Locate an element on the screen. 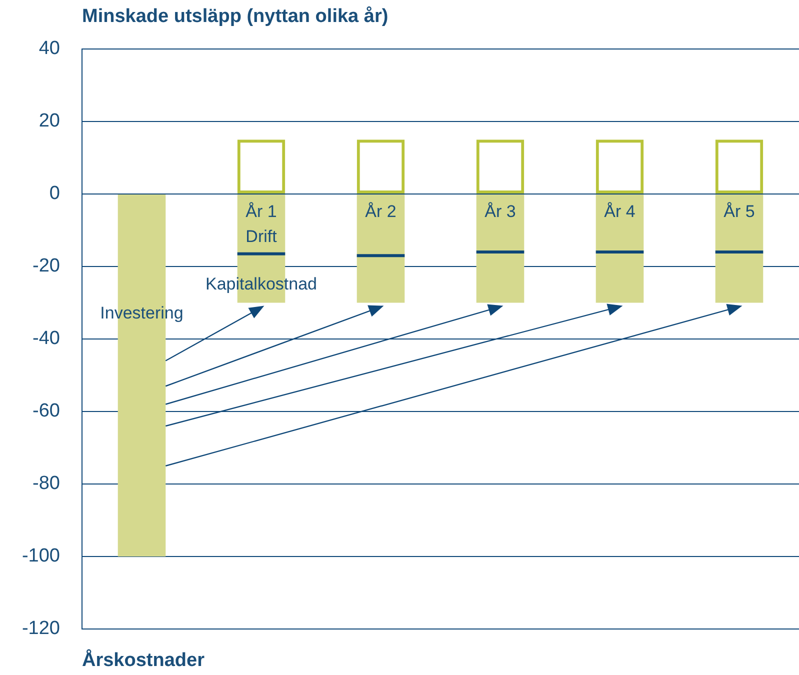  series-label: Drift is located at coordinates (262, 236).